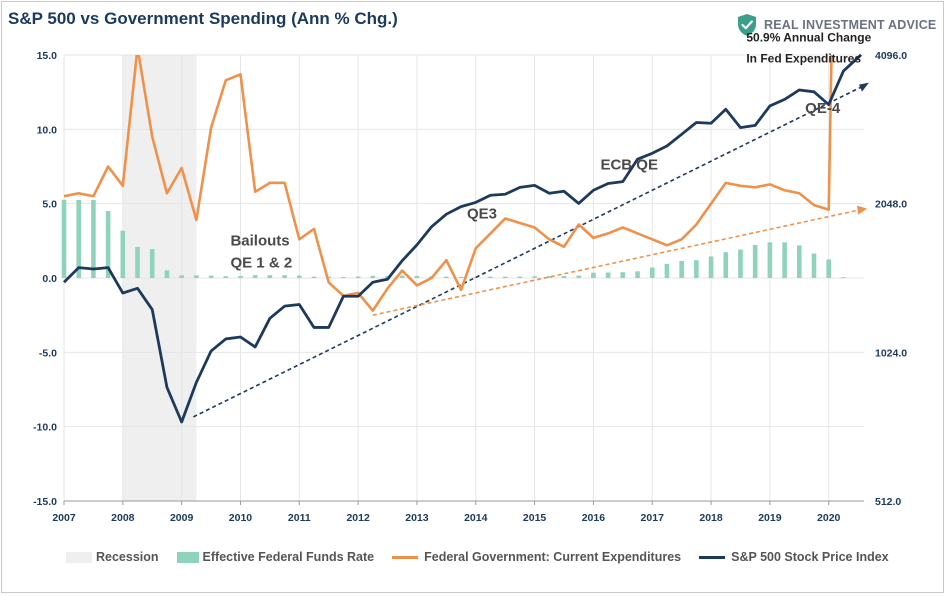  I want to click on x-tick-label: 2019, so click(770, 518).